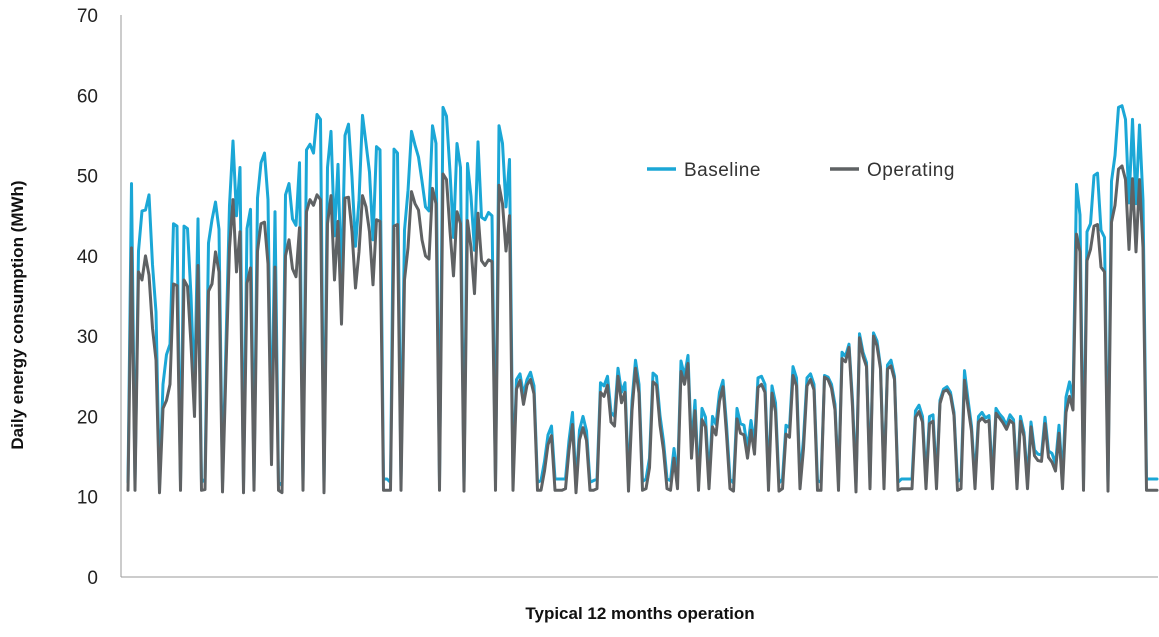 Image resolution: width=1159 pixels, height=637 pixels. Describe the element at coordinates (17, 314) in the screenshot. I see `y-axis-title: Daily energy consumption (MWh)` at that location.